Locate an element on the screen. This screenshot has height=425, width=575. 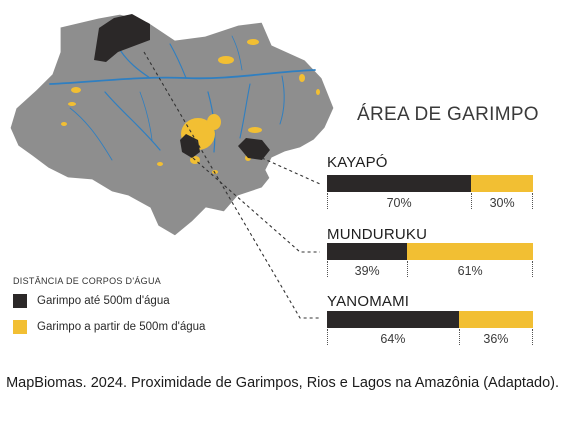
legend-item-near-water: Garimpo até 500m d'água is located at coordinates (91, 301).